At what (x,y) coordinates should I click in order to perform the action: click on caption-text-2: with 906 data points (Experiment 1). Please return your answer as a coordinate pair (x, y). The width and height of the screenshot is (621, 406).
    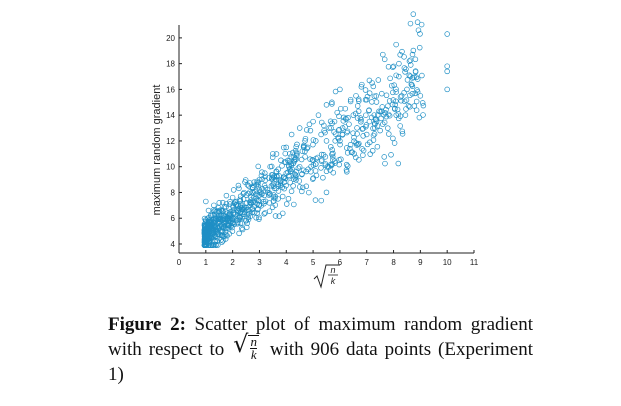
    Looking at the image, I should click on (320, 362).